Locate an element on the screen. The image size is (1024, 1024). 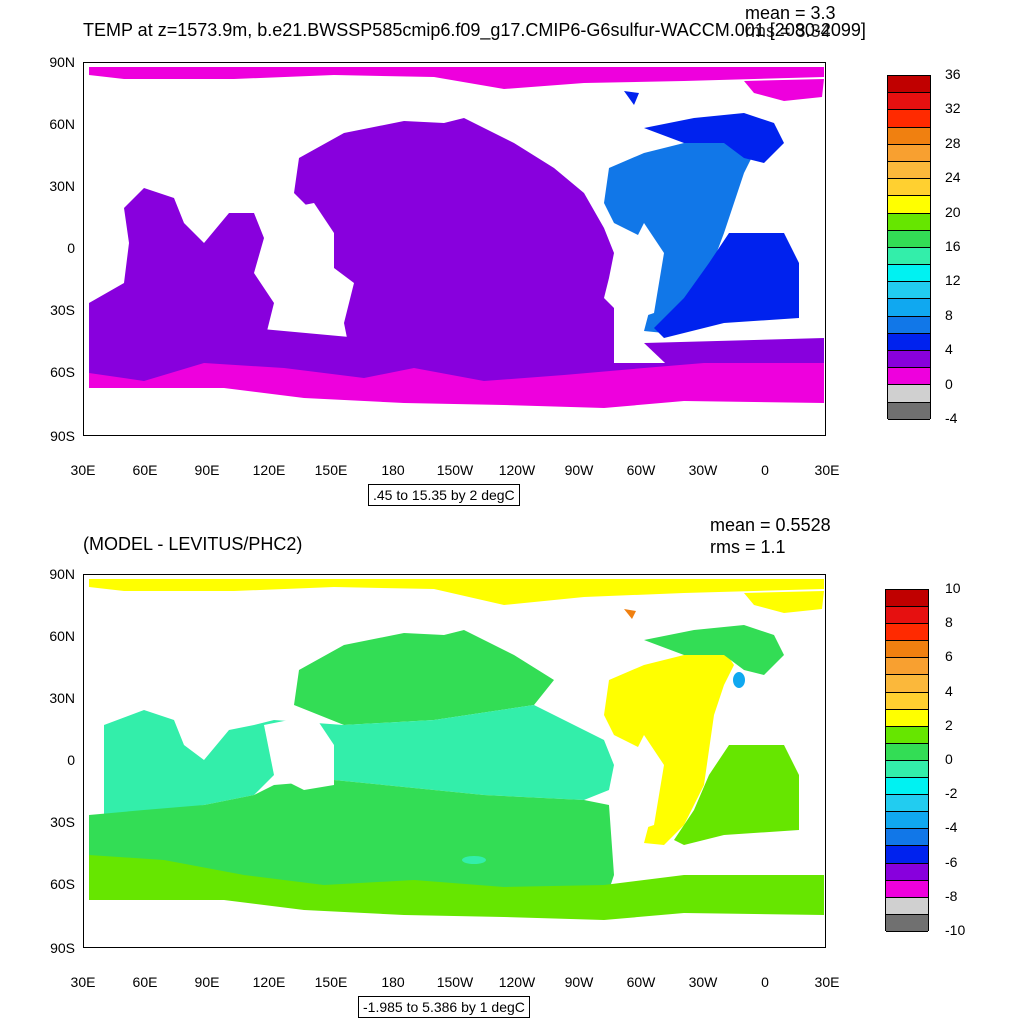
bottom-lon-tick: 30E is located at coordinates (83, 982).